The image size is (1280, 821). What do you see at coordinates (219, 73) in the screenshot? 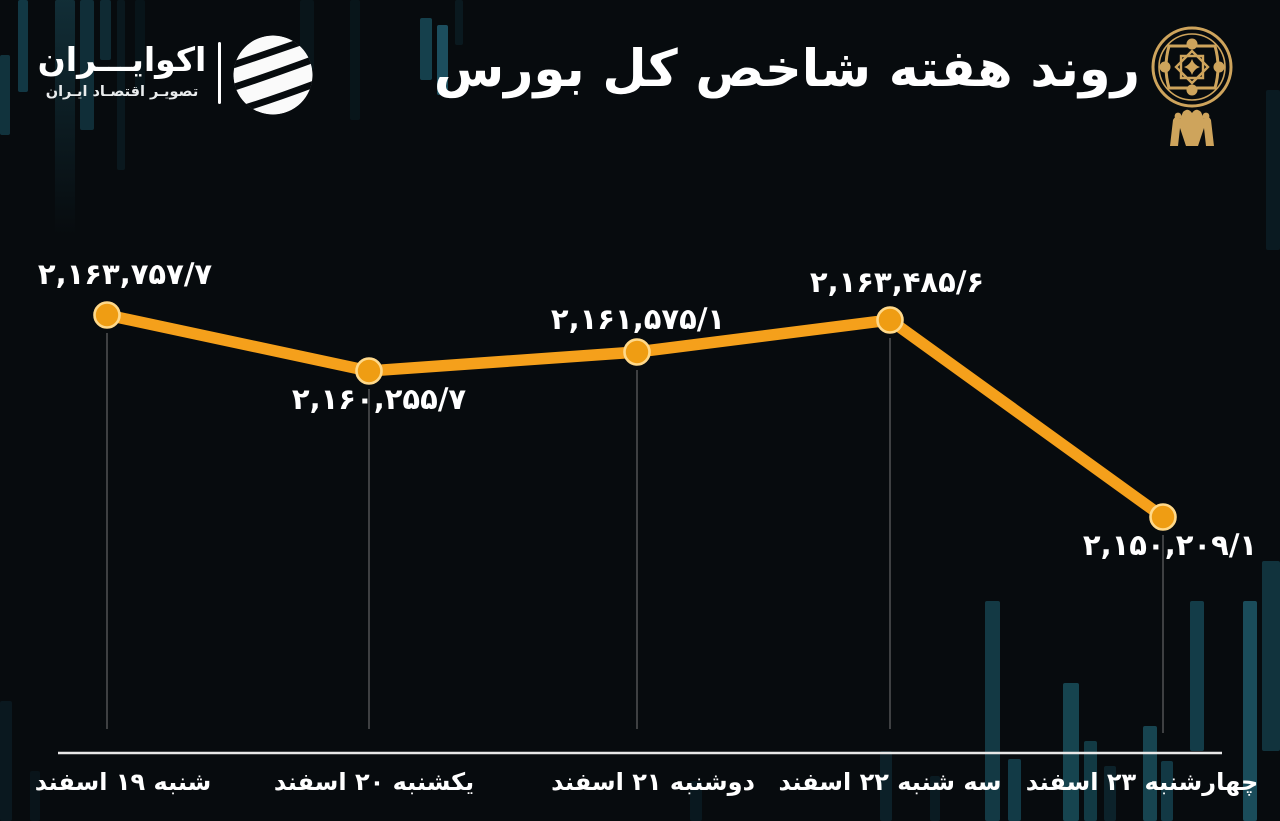
I see `brand-separator` at bounding box center [219, 73].